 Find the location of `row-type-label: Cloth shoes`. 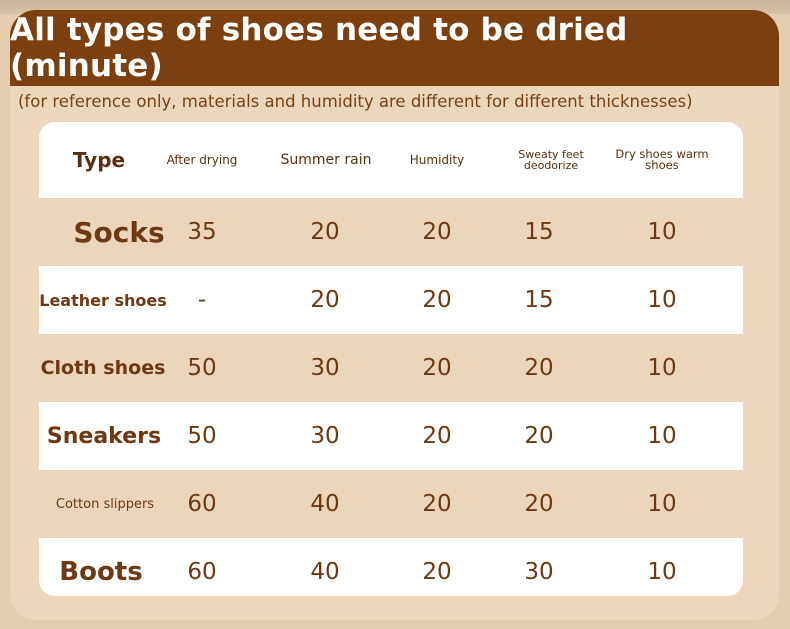

row-type-label: Cloth shoes is located at coordinates (103, 368).